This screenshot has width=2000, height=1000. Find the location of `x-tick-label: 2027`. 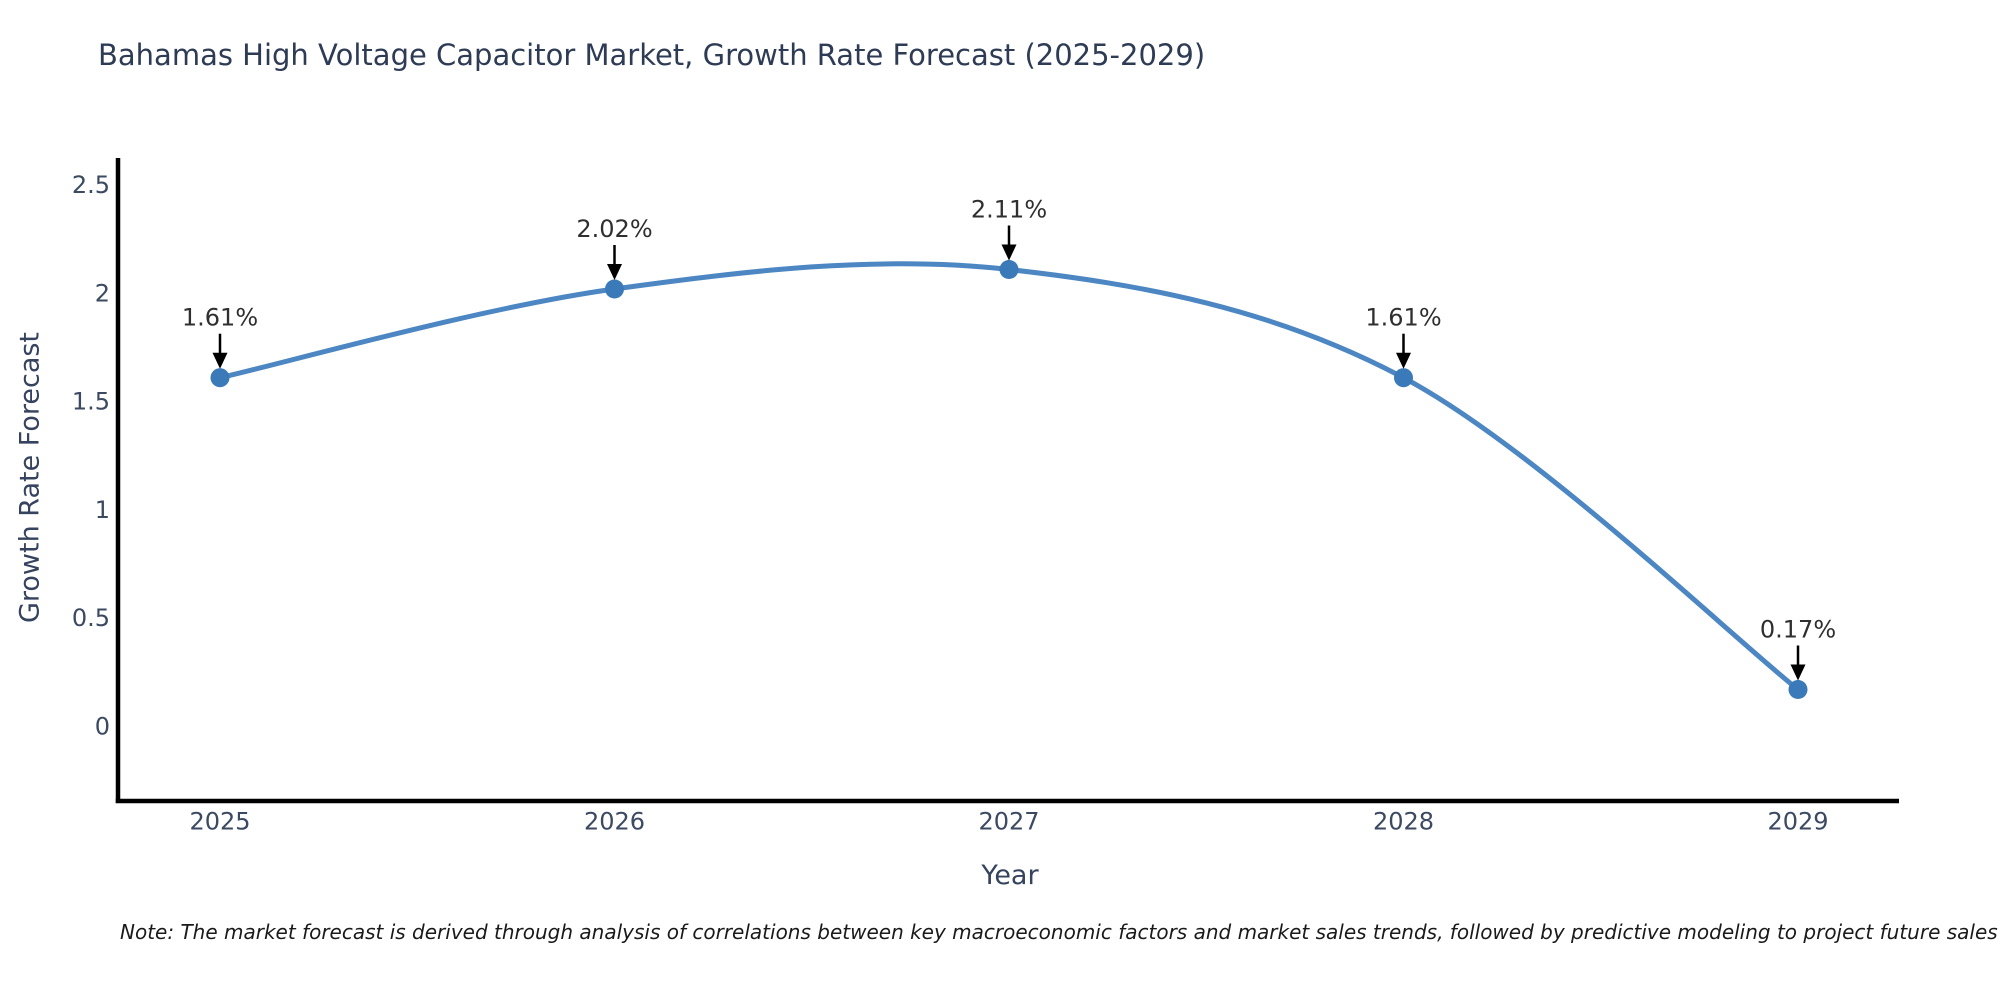

x-tick-label: 2027 is located at coordinates (1008, 822).